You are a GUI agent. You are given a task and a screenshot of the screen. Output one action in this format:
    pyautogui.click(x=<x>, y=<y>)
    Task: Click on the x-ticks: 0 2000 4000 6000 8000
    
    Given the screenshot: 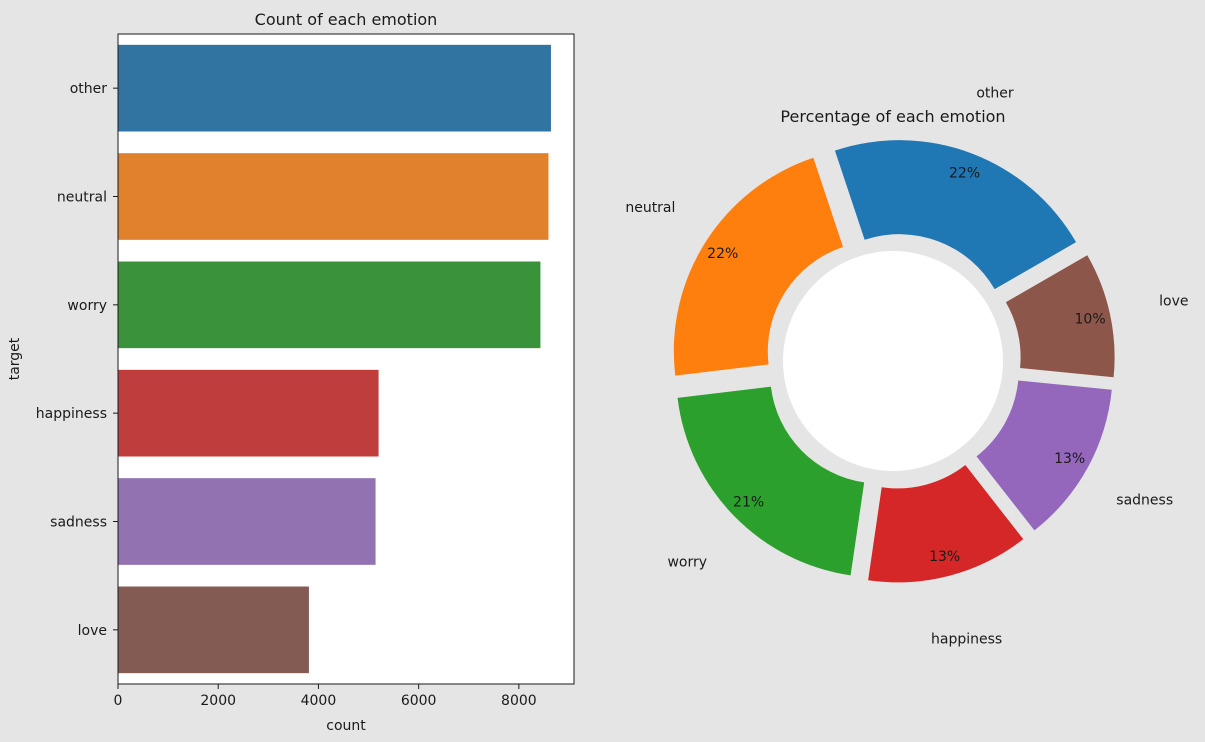 What is the action you would take?
    pyautogui.click(x=325, y=696)
    